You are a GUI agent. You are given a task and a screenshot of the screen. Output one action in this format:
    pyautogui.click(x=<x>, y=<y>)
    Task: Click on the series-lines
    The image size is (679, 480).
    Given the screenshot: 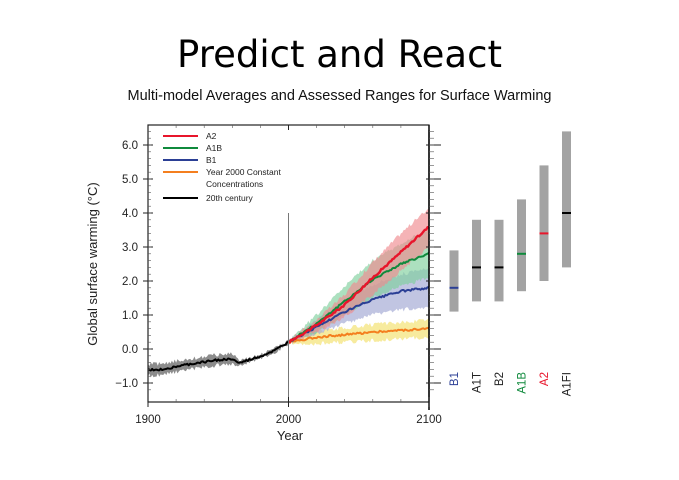 What is the action you would take?
    pyautogui.click(x=288, y=298)
    